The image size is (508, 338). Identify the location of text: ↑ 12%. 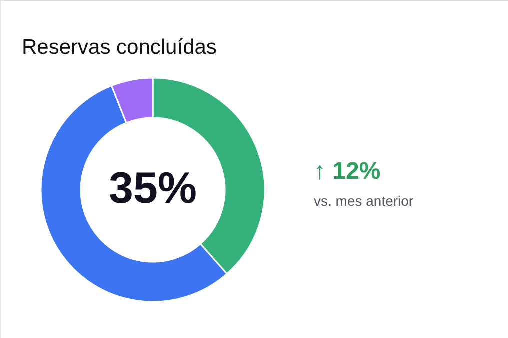
(347, 171).